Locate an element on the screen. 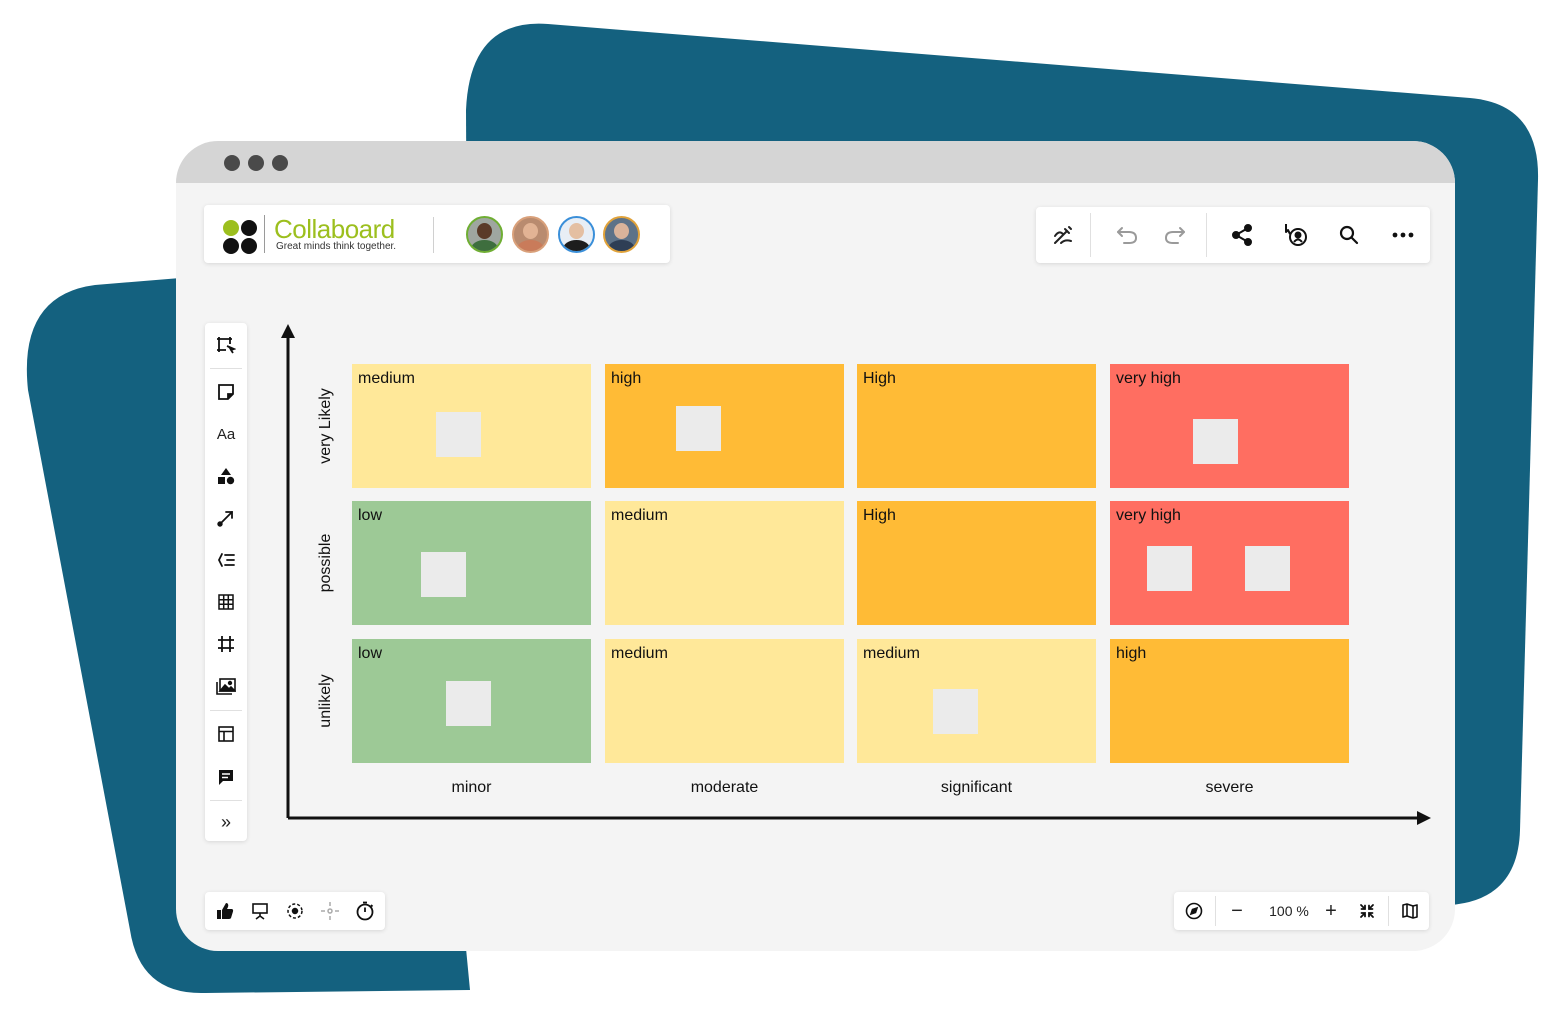 The image size is (1562, 1017). focus-button is located at coordinates (295, 911).